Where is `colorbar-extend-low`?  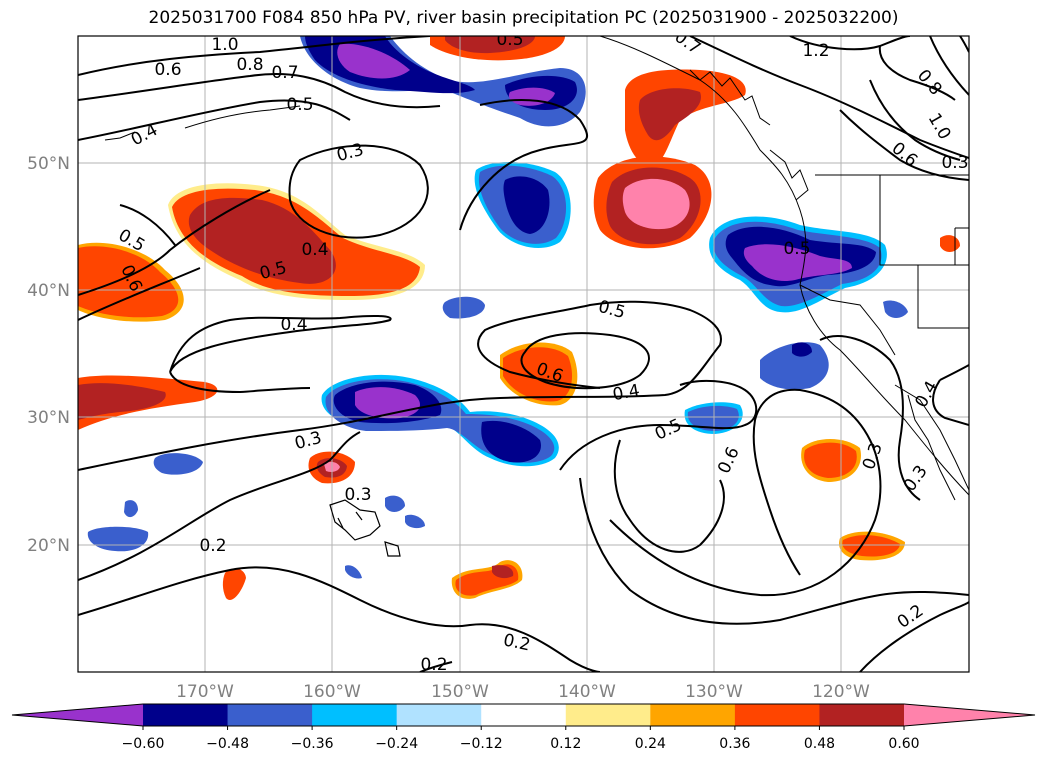 colorbar-extend-low is located at coordinates (77, 715).